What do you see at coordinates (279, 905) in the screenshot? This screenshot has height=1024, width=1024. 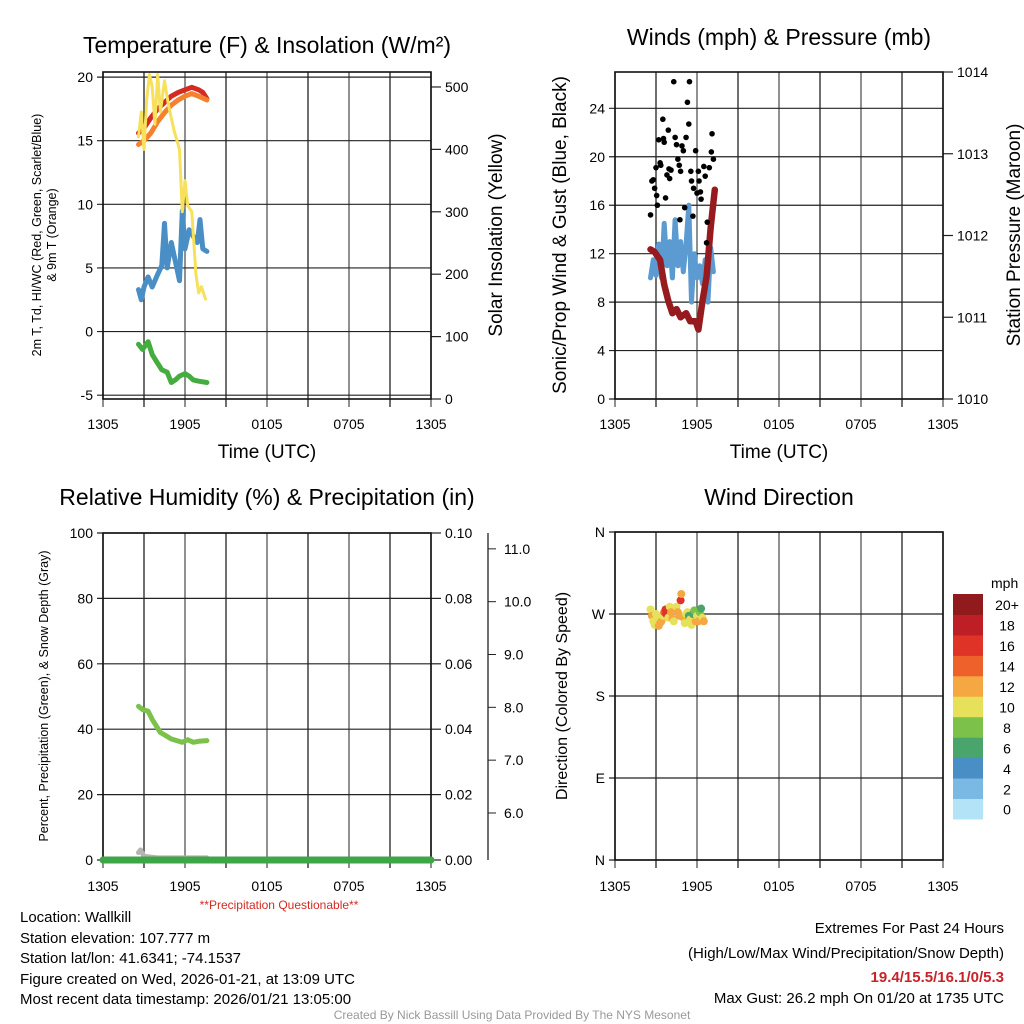 I see `precipitation-questionable-note: **Precipitation Questionable**` at bounding box center [279, 905].